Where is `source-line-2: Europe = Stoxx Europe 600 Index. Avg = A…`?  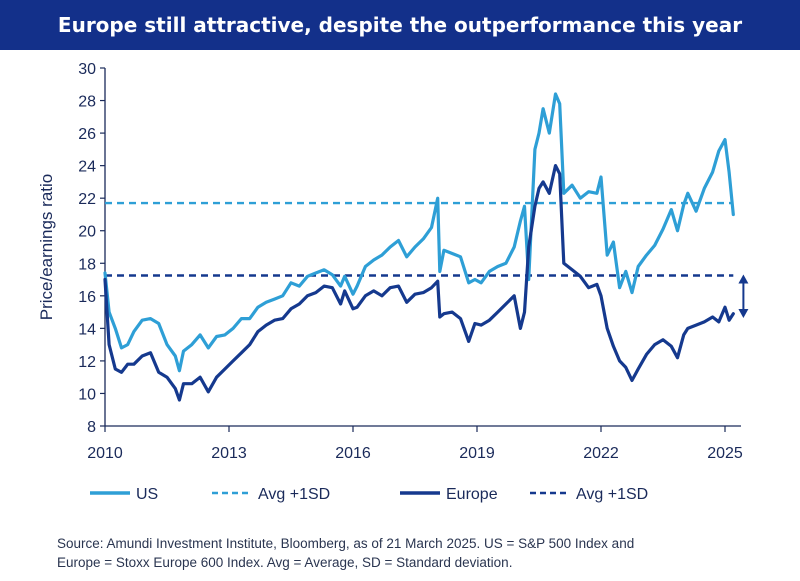
source-line-2: Europe = Stoxx Europe 600 Index. Avg = A… is located at coordinates (285, 562).